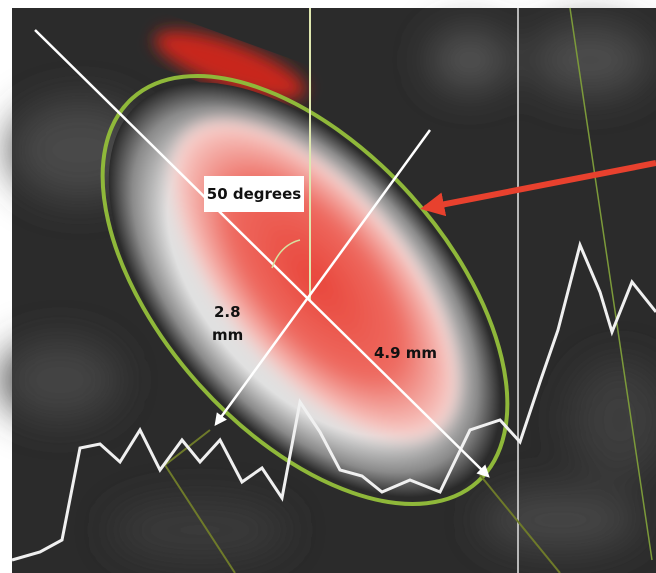  I want to click on diagonal-guide, so click(611, 284).